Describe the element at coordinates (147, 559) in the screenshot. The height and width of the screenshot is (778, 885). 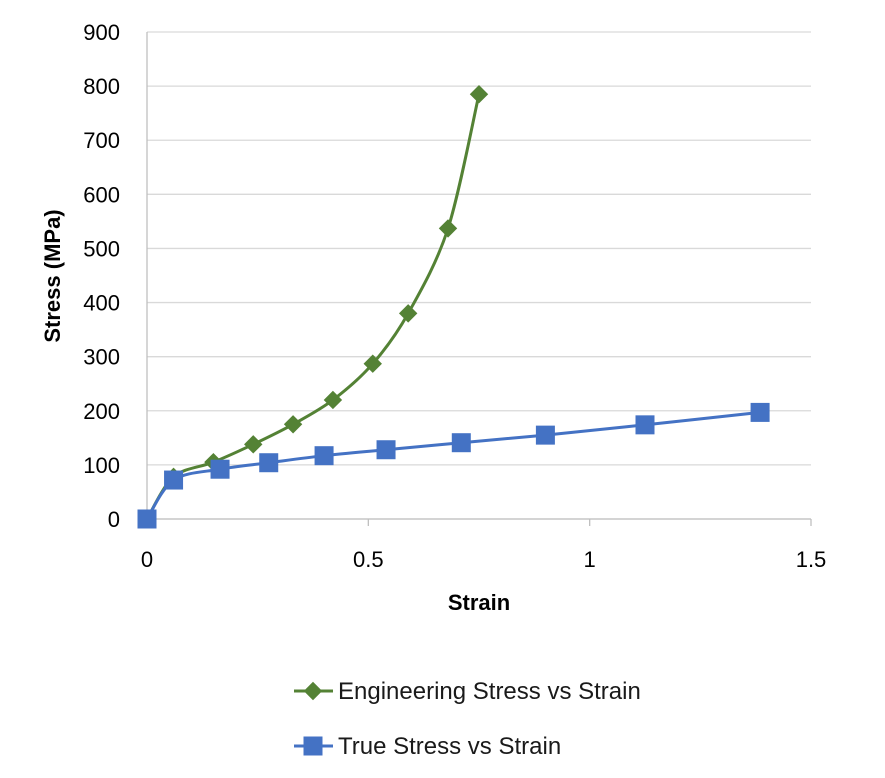
I see `x-tick-label: 0` at that location.